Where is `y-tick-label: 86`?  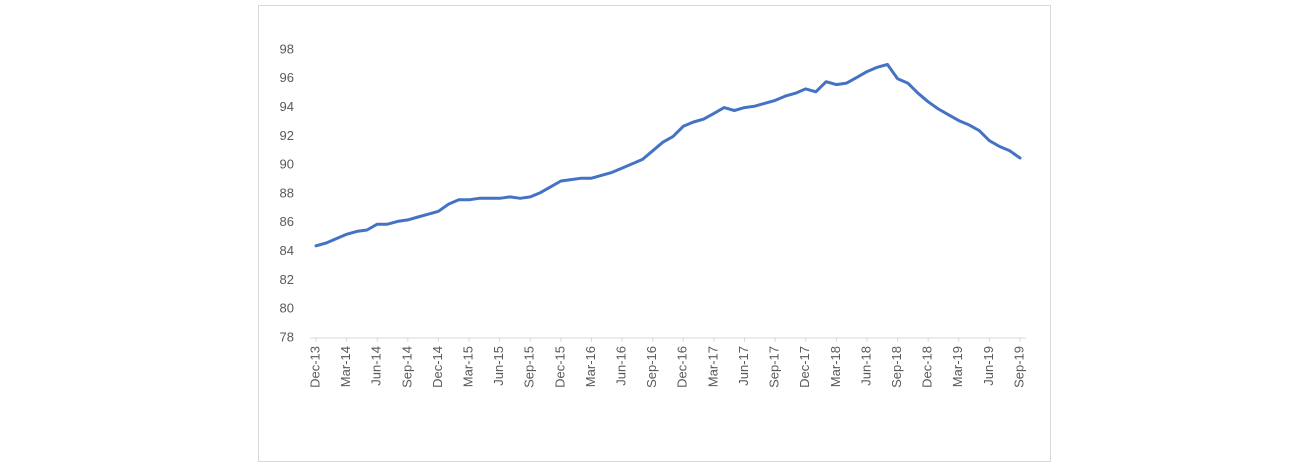
y-tick-label: 86 is located at coordinates (287, 221).